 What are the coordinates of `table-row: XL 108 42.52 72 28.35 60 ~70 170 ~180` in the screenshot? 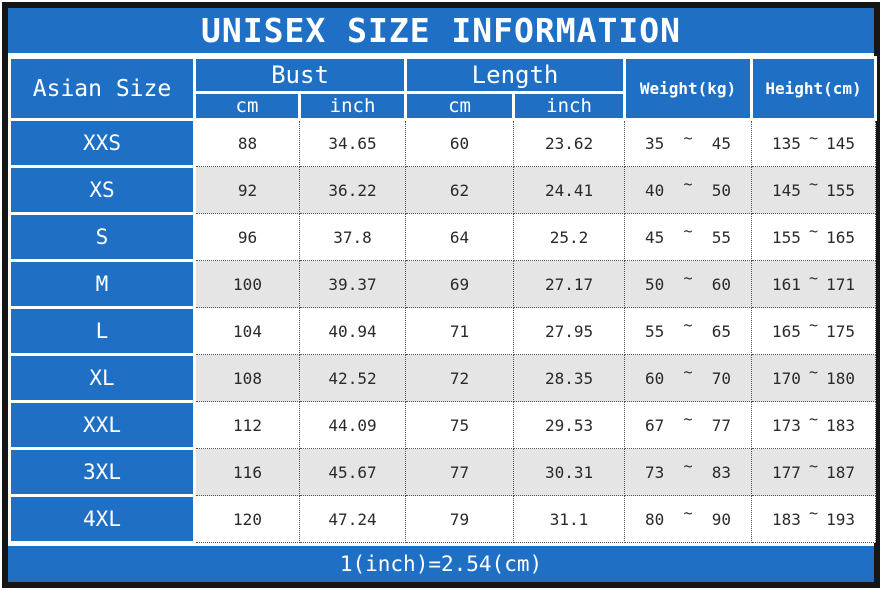 It's located at (442, 378).